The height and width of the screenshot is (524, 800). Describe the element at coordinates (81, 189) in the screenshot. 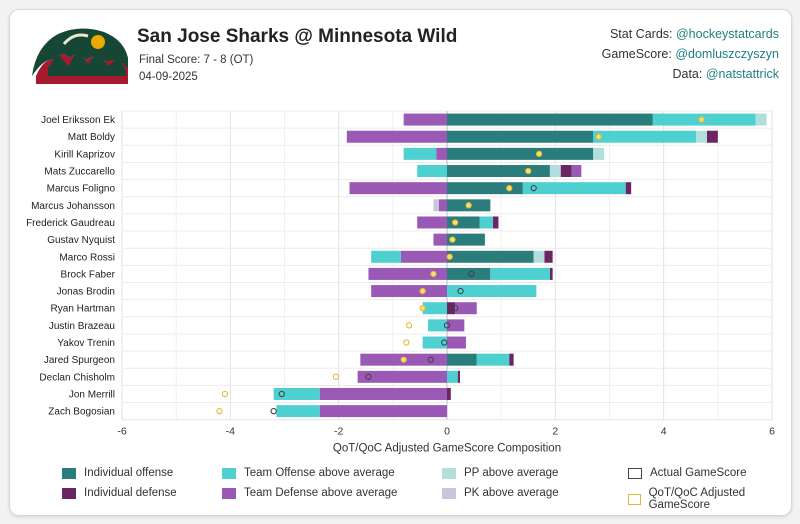

I see `y-tick-label: Marcus Foligno` at that location.